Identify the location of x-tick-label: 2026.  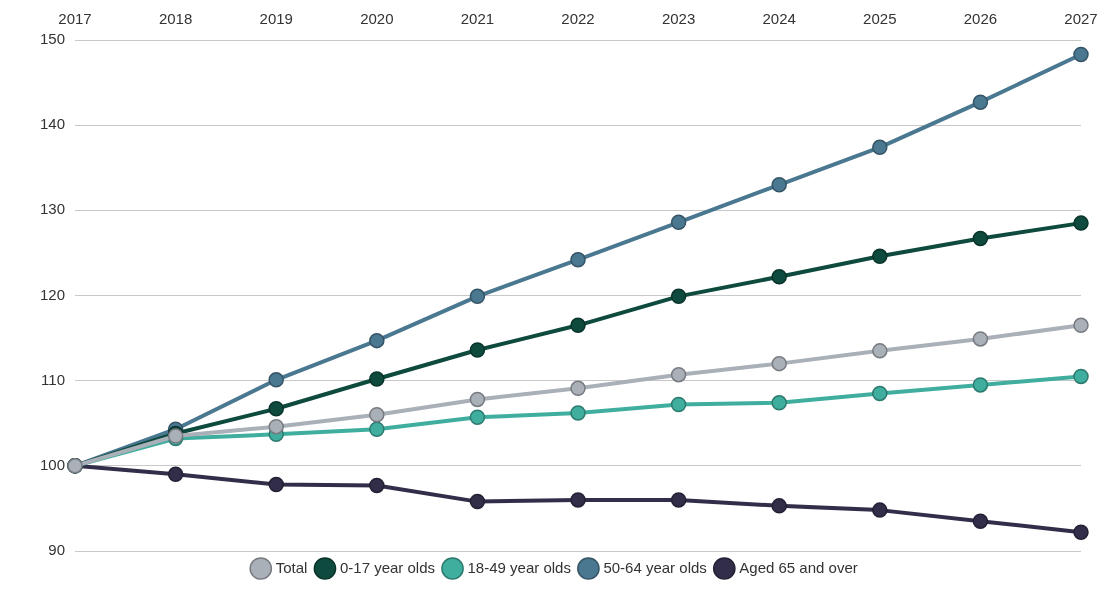
(980, 19).